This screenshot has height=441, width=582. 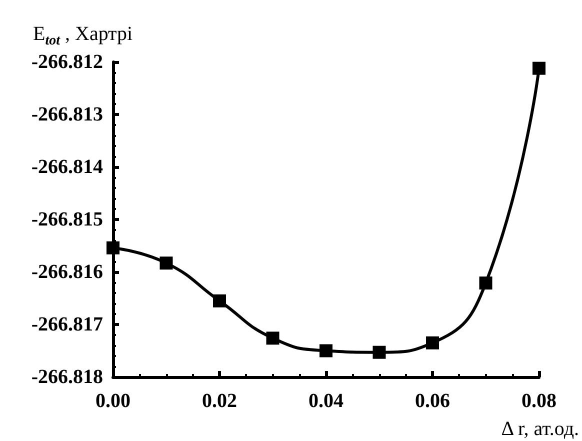 I want to click on y-tick-label: -266.816, so click(x=67, y=272).